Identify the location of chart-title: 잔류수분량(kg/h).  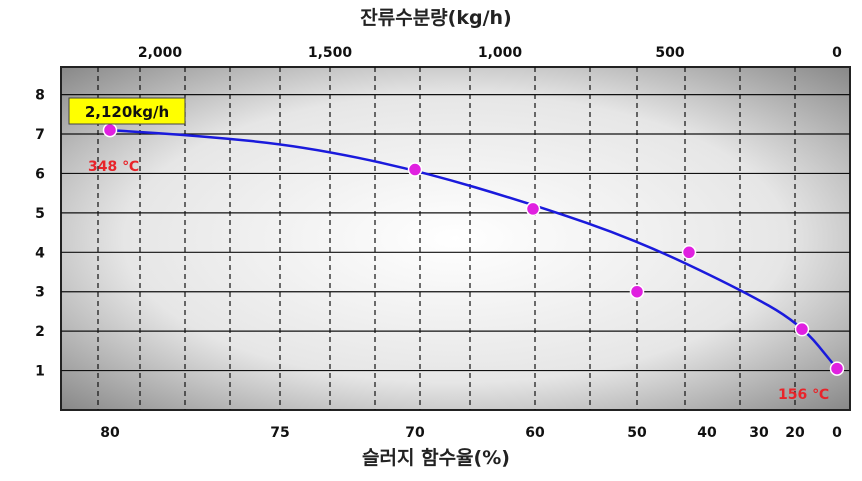
(435, 18).